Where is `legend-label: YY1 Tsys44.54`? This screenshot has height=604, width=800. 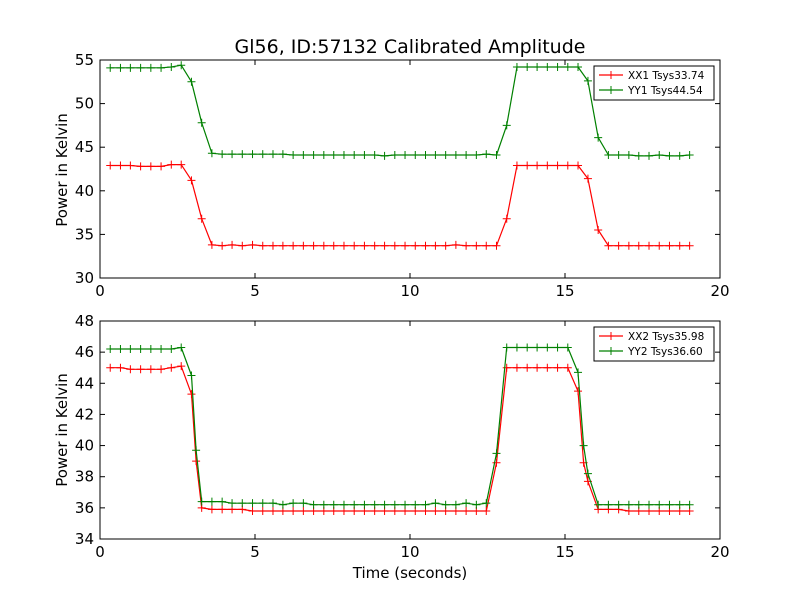 legend-label: YY1 Tsys44.54 is located at coordinates (665, 91).